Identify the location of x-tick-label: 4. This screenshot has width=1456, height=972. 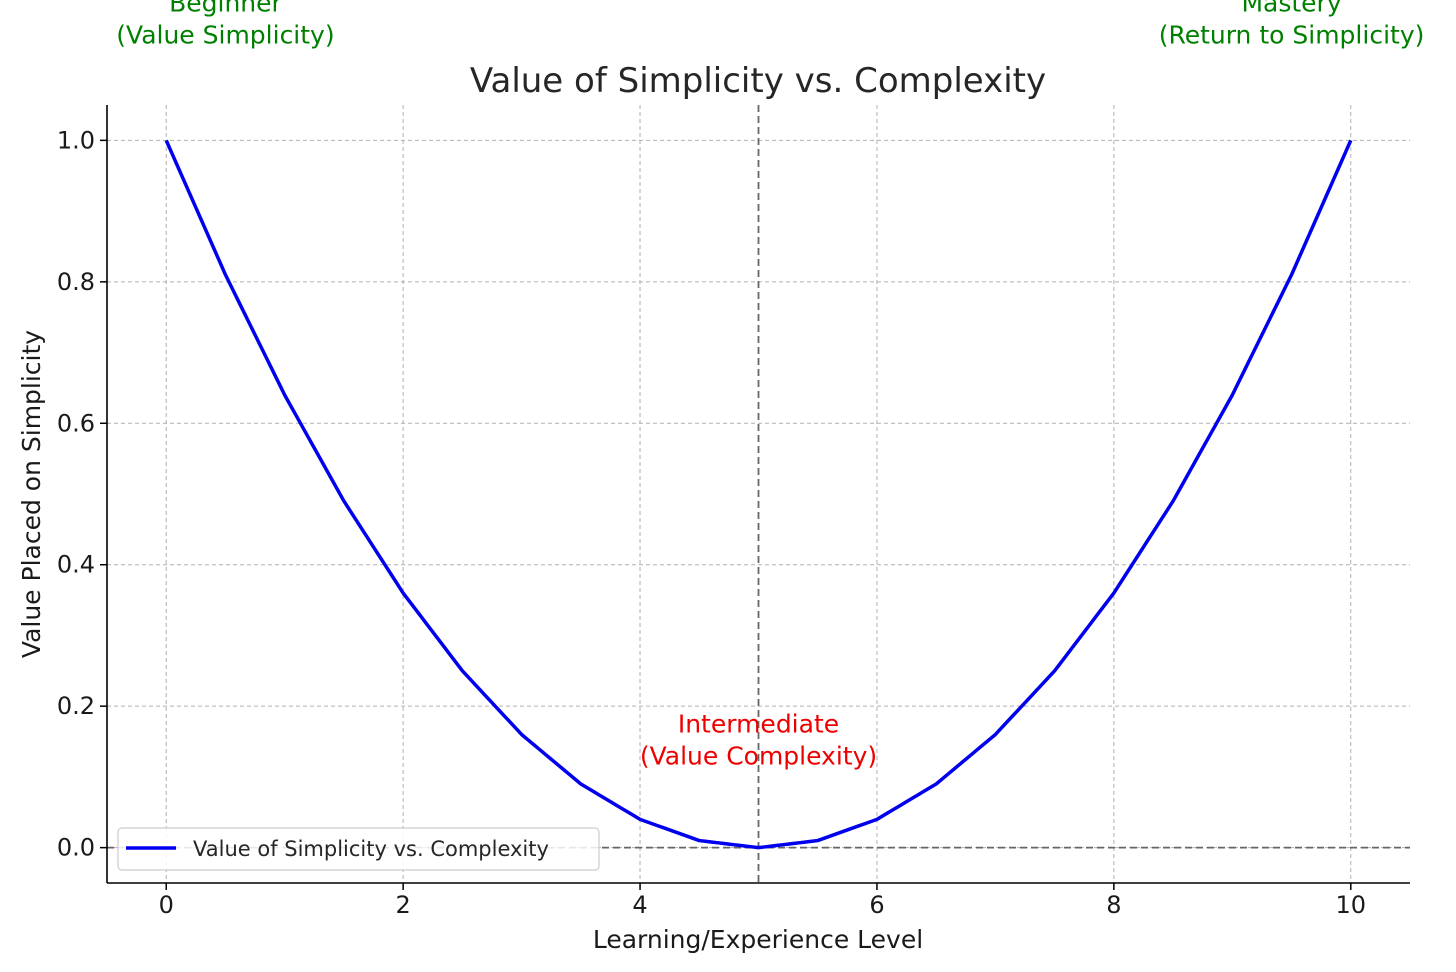
(639, 905).